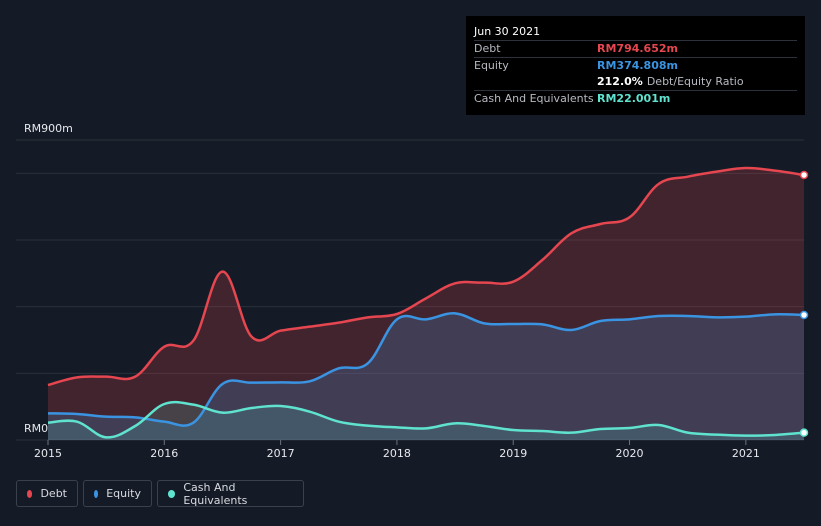 This screenshot has width=821, height=526. What do you see at coordinates (164, 453) in the screenshot?
I see `x-tick-label: 2016` at bounding box center [164, 453].